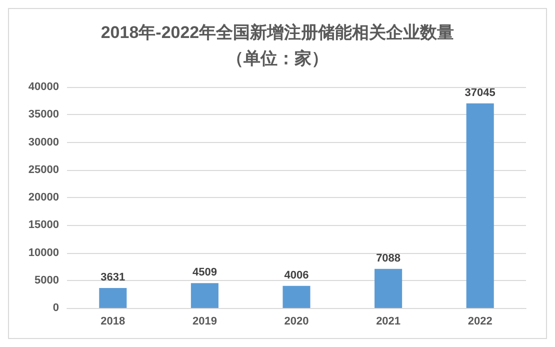 The image size is (555, 347). I want to click on x-tick-label: 2022, so click(480, 322).